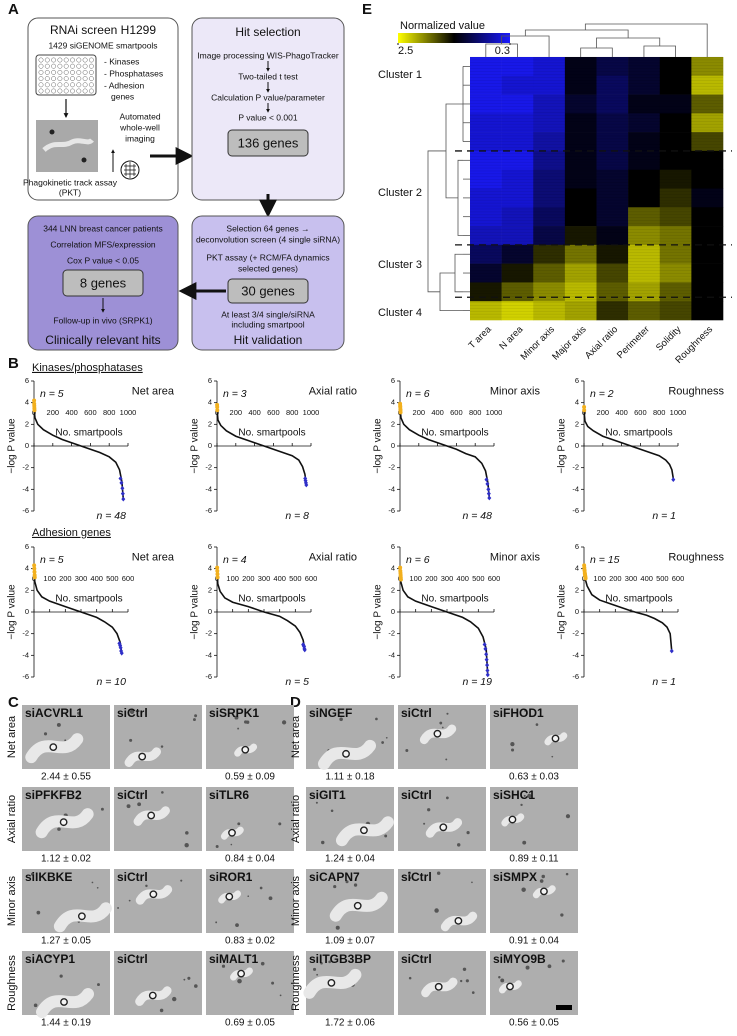 The width and height of the screenshot is (737, 1036). I want to click on x-tick-label: 600, so click(678, 578).